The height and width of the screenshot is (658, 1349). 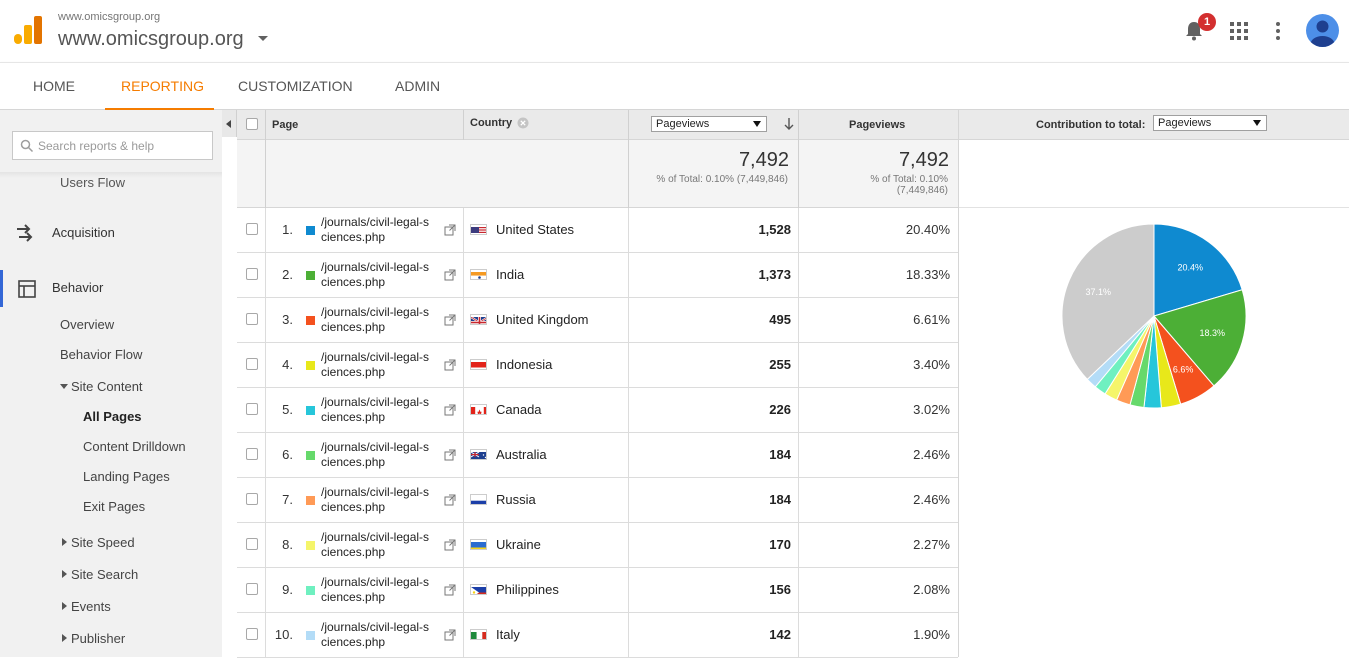 What do you see at coordinates (93, 638) in the screenshot?
I see `sidebar-item-publisher: Publisher` at bounding box center [93, 638].